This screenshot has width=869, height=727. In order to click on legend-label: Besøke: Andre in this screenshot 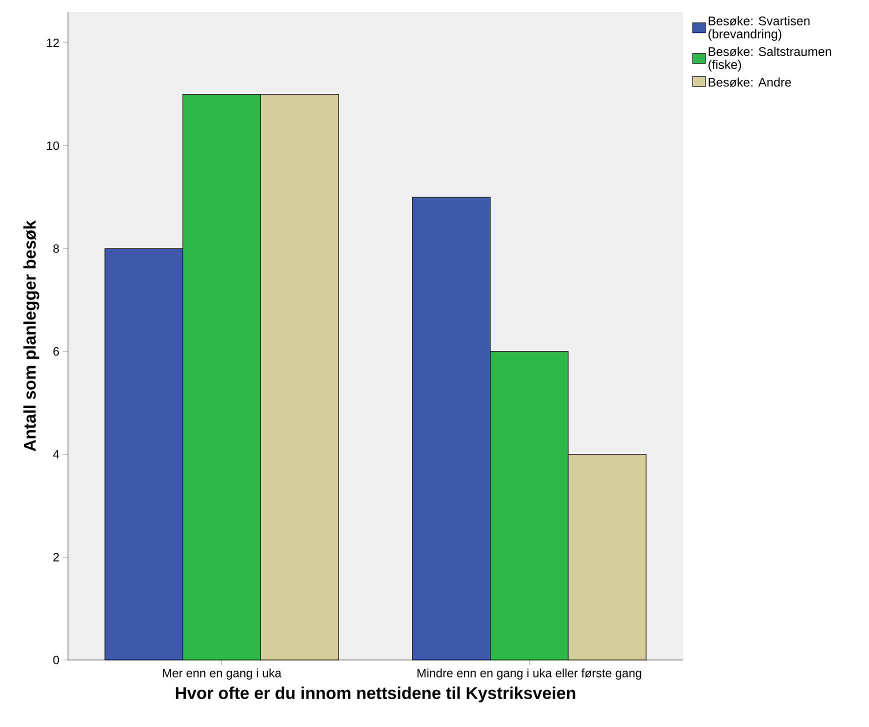, I will do `click(750, 82)`.